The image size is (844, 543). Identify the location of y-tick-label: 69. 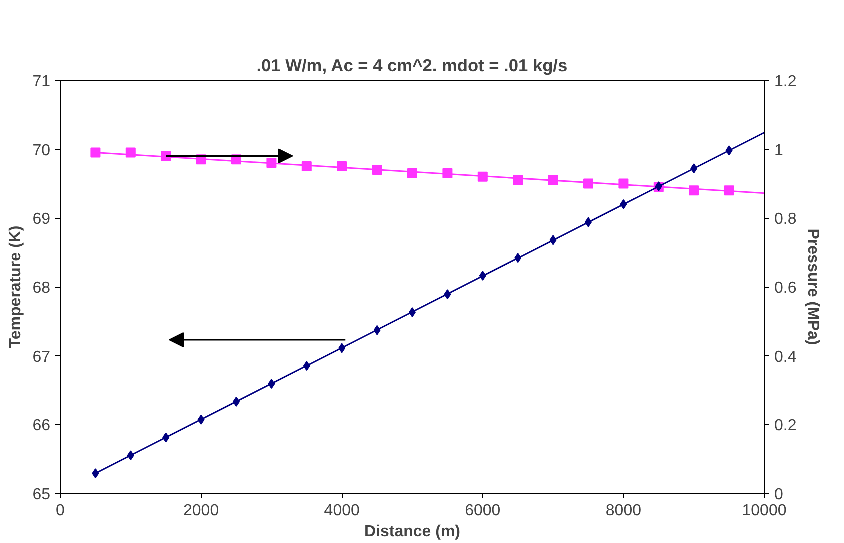
(41, 219).